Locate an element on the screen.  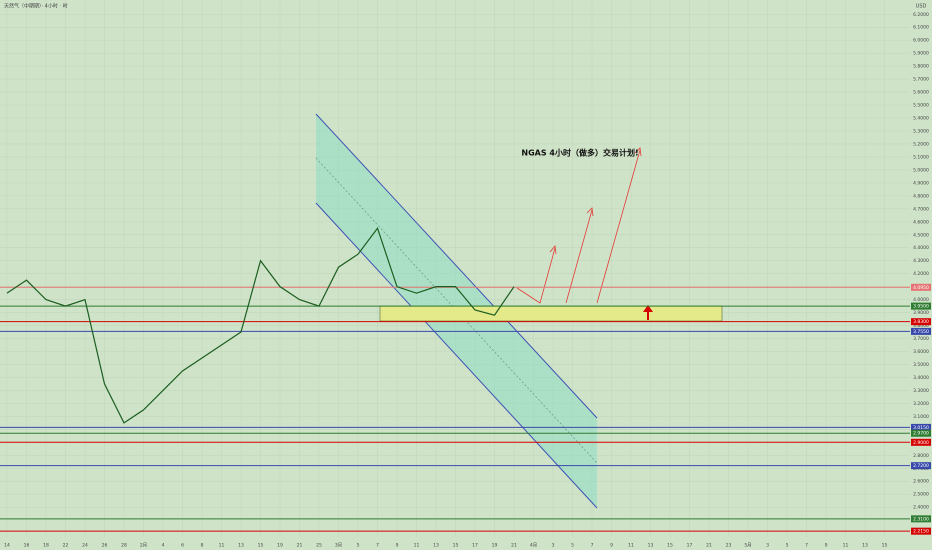
price-tag-label: 3.0150 is located at coordinates (921, 428).